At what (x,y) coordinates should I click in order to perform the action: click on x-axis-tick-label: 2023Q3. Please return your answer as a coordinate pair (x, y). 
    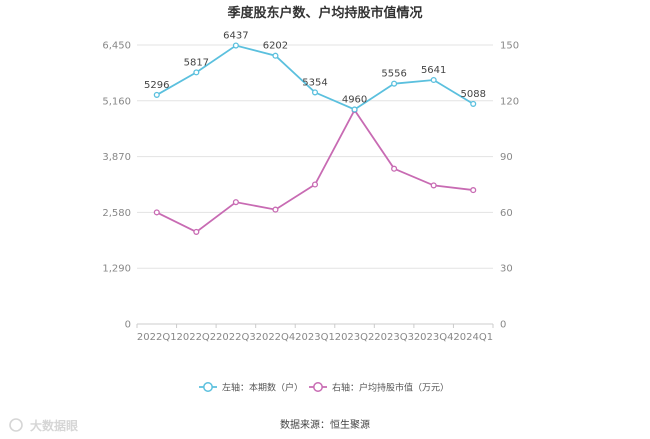
    Looking at the image, I should click on (394, 337).